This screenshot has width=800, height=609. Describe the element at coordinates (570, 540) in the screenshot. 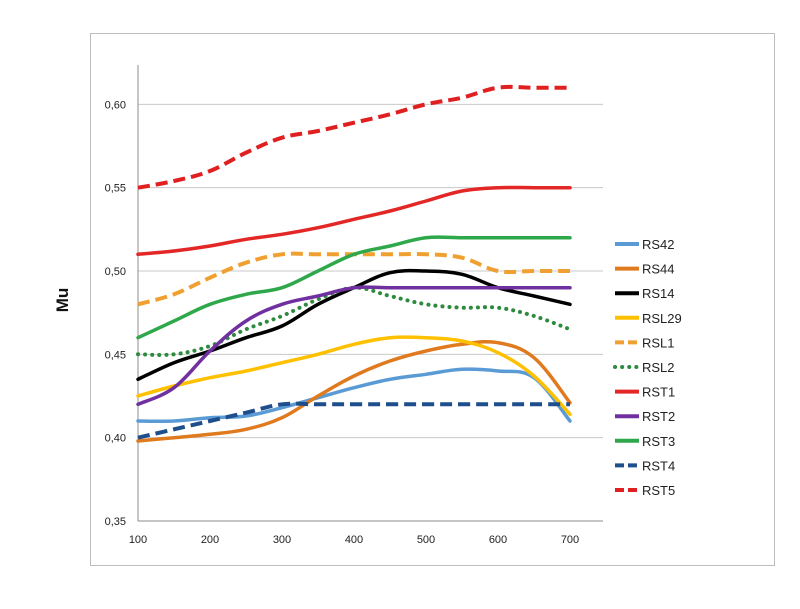

I see `x-tick-label: 700` at that location.